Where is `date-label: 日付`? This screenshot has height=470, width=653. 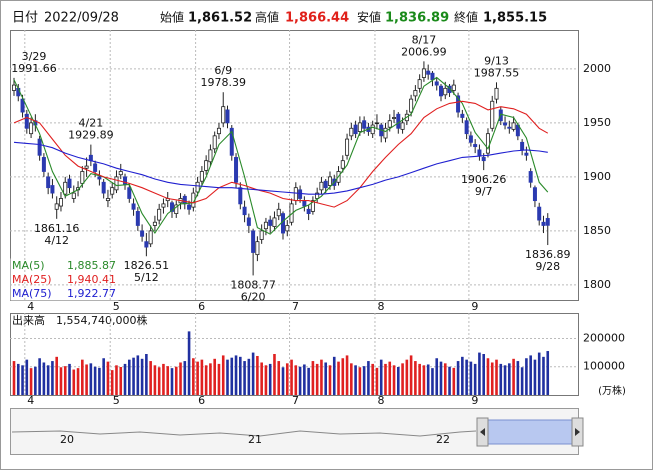
date-label: 日付 is located at coordinates (25, 18).